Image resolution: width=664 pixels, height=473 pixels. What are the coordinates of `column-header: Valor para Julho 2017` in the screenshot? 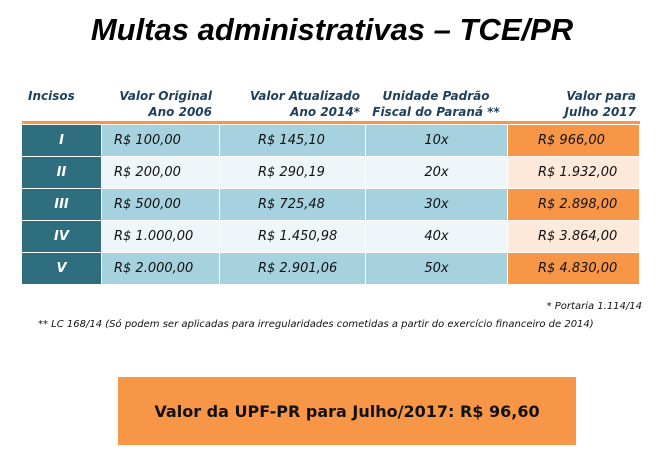 It's located at (572, 104).